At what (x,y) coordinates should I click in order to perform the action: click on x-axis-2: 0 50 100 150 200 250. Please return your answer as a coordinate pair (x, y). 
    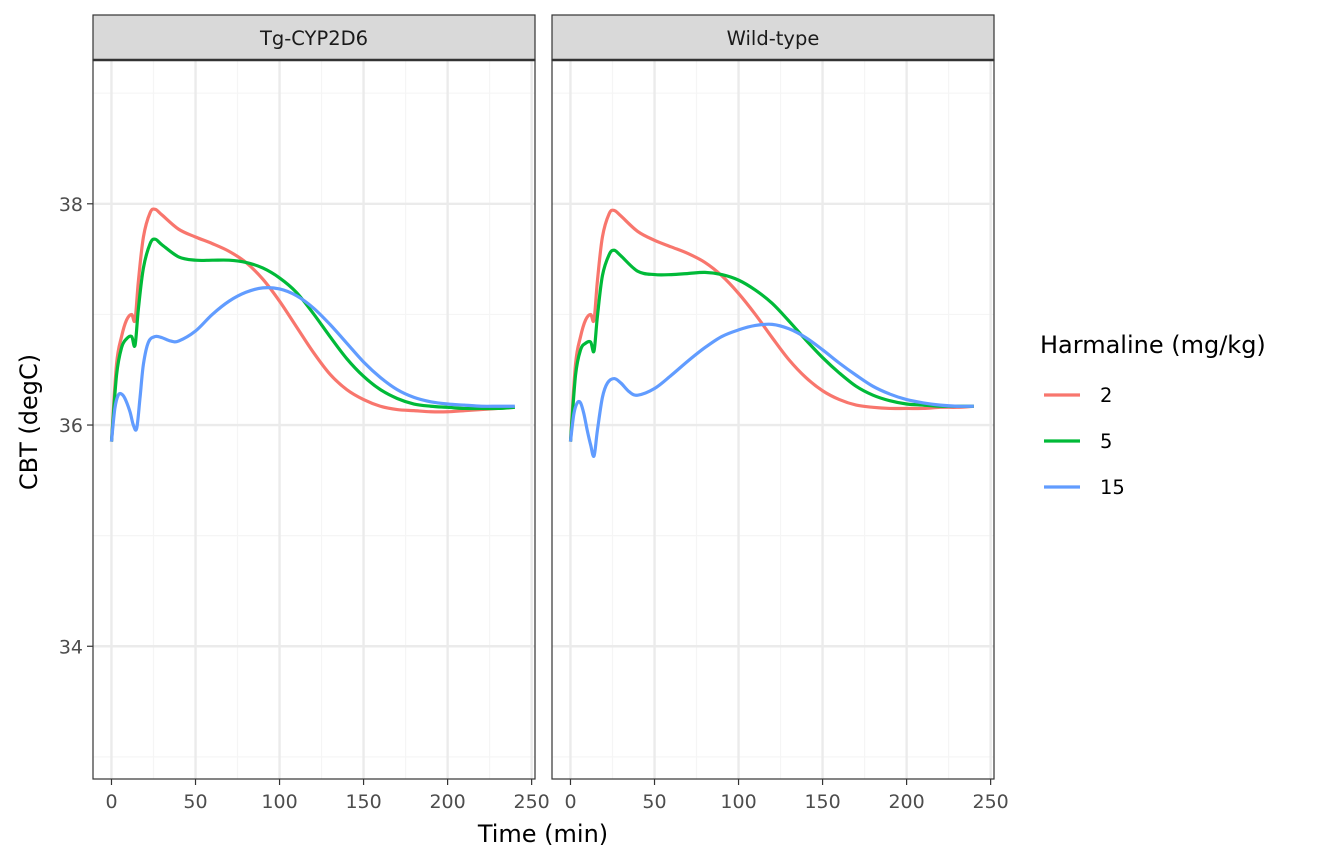
    Looking at the image, I should click on (786, 796).